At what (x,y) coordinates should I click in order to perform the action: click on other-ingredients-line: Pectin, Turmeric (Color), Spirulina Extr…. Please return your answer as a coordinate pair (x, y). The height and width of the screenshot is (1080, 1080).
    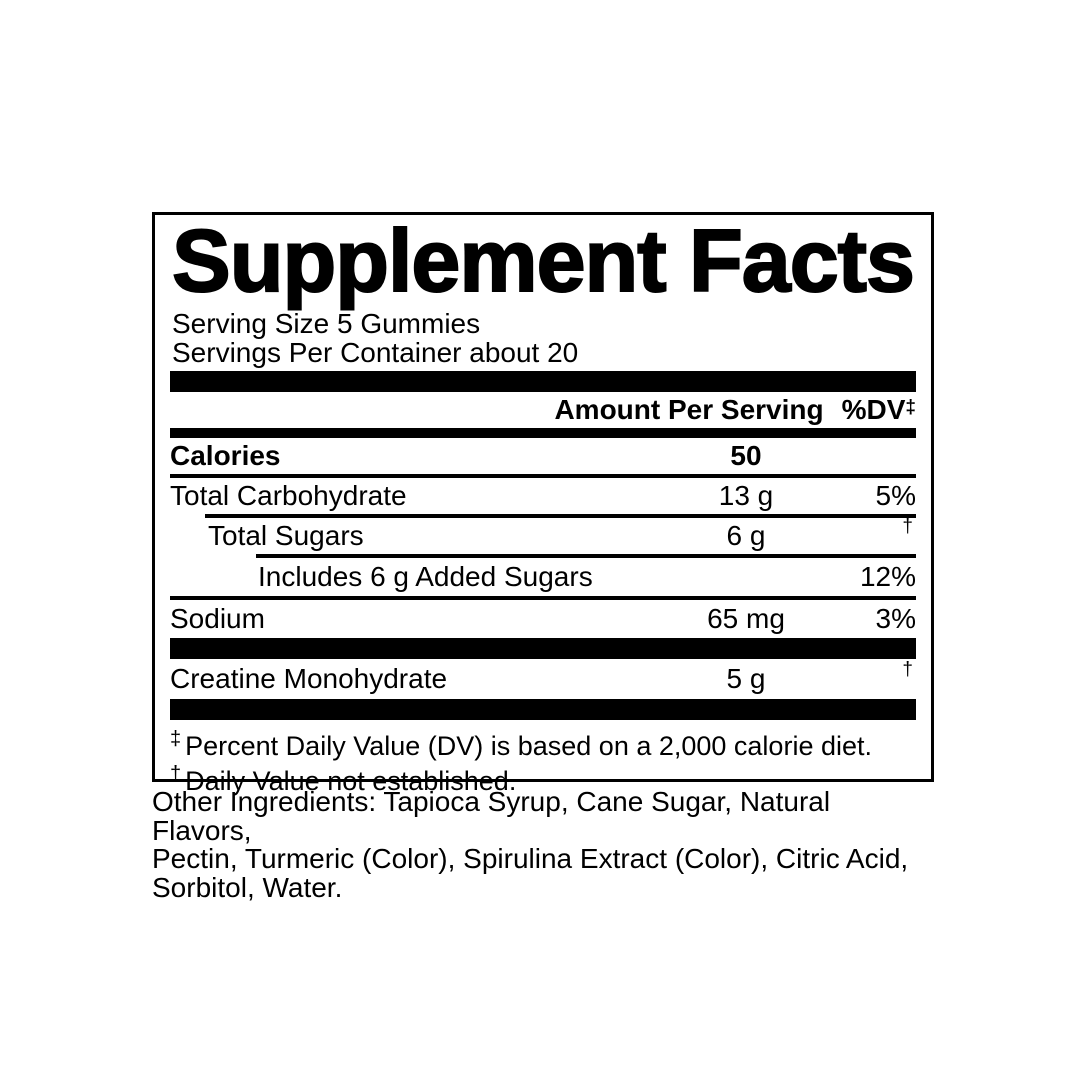
    Looking at the image, I should click on (530, 858).